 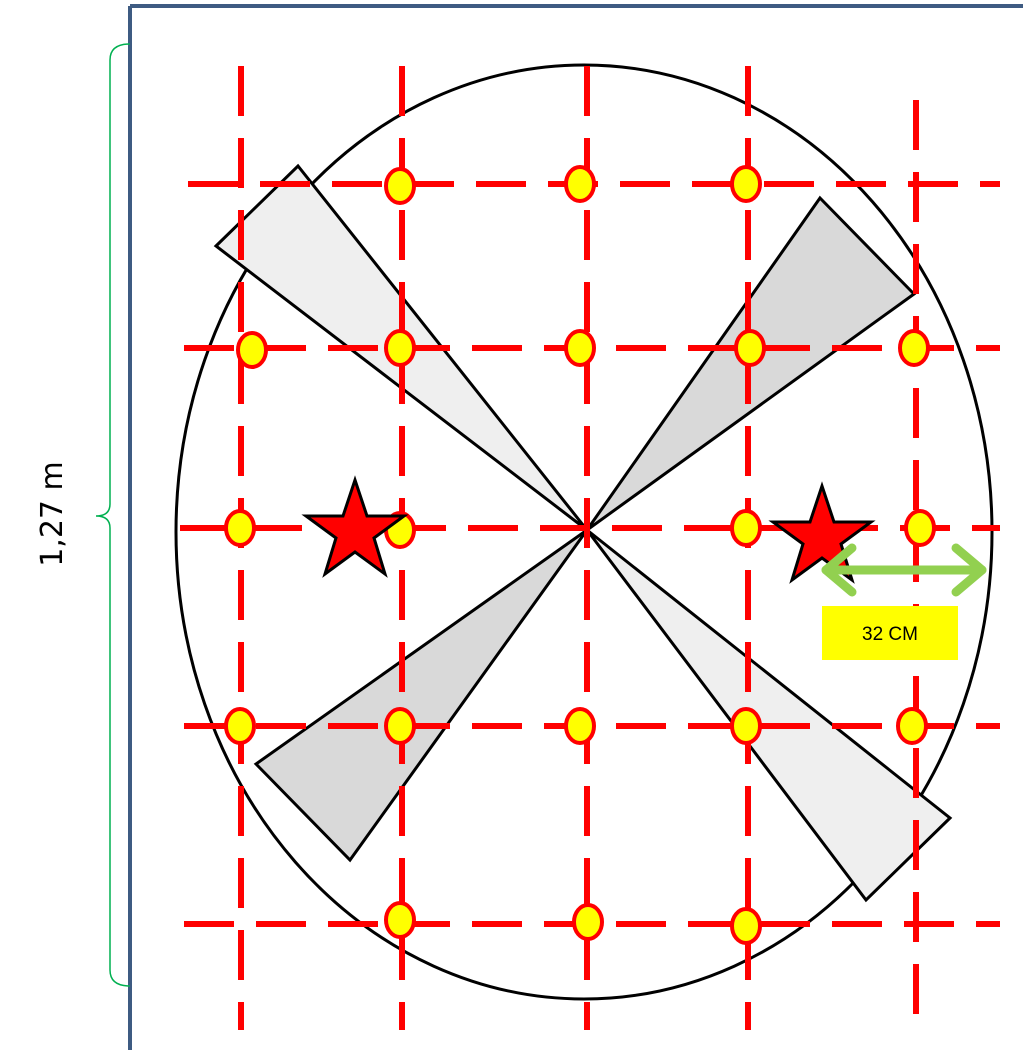 I want to click on measurement-tag: 32 CM, so click(x=890, y=633).